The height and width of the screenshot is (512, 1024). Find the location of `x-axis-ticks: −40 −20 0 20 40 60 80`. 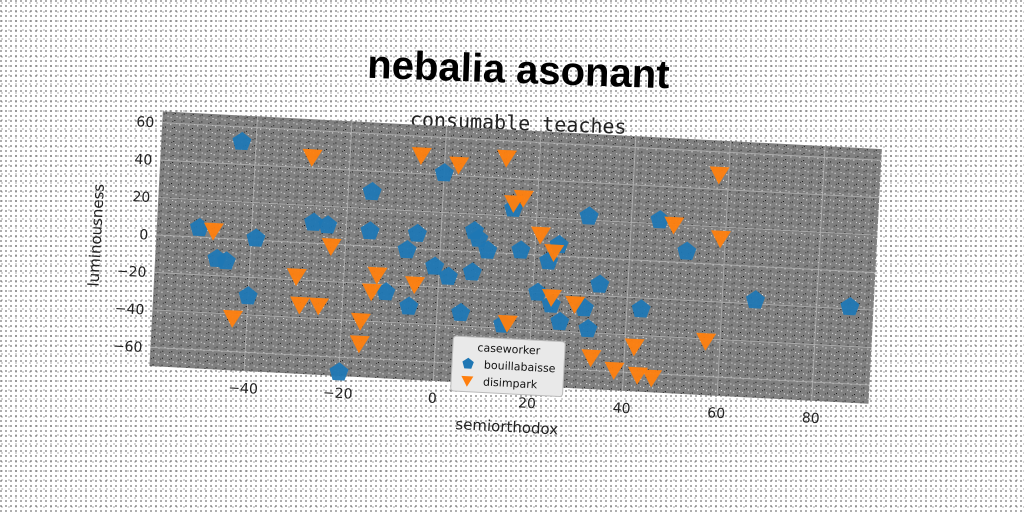

x-axis-ticks: −40 −20 0 20 40 60 80 is located at coordinates (524, 403).